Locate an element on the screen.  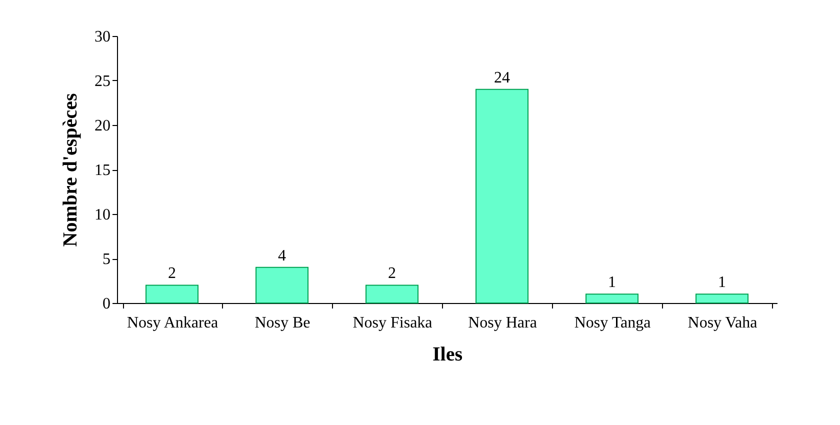
y-tick-label: 15 is located at coordinates (102, 170).